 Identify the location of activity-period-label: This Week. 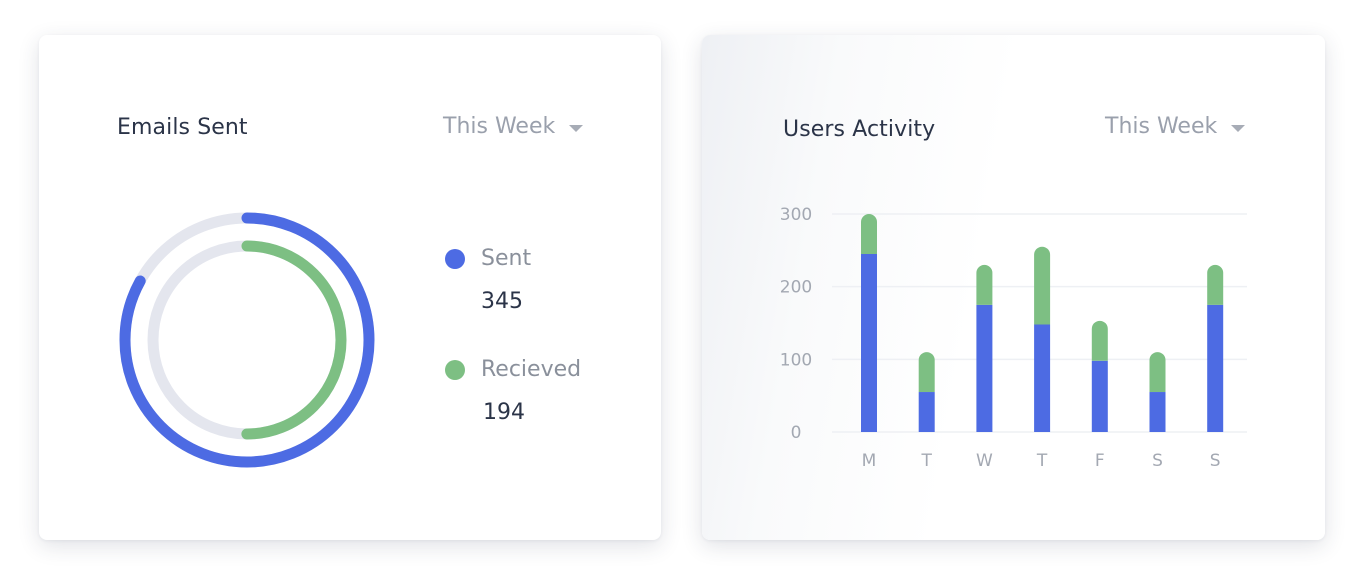
(1161, 126).